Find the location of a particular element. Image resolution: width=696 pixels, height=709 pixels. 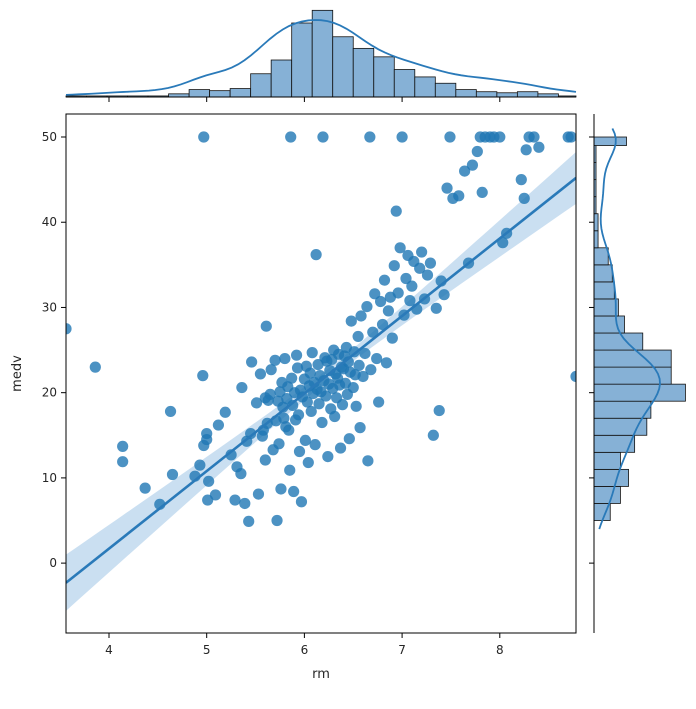

y-axis-label: medv is located at coordinates (17, 373).